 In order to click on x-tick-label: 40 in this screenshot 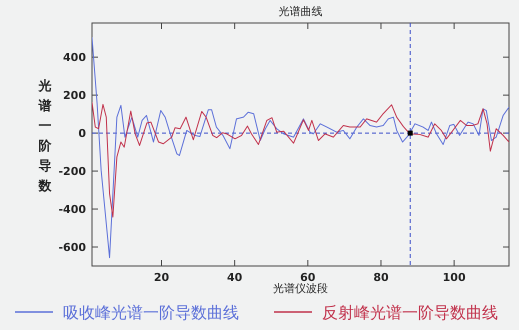, I will do `click(235, 277)`.